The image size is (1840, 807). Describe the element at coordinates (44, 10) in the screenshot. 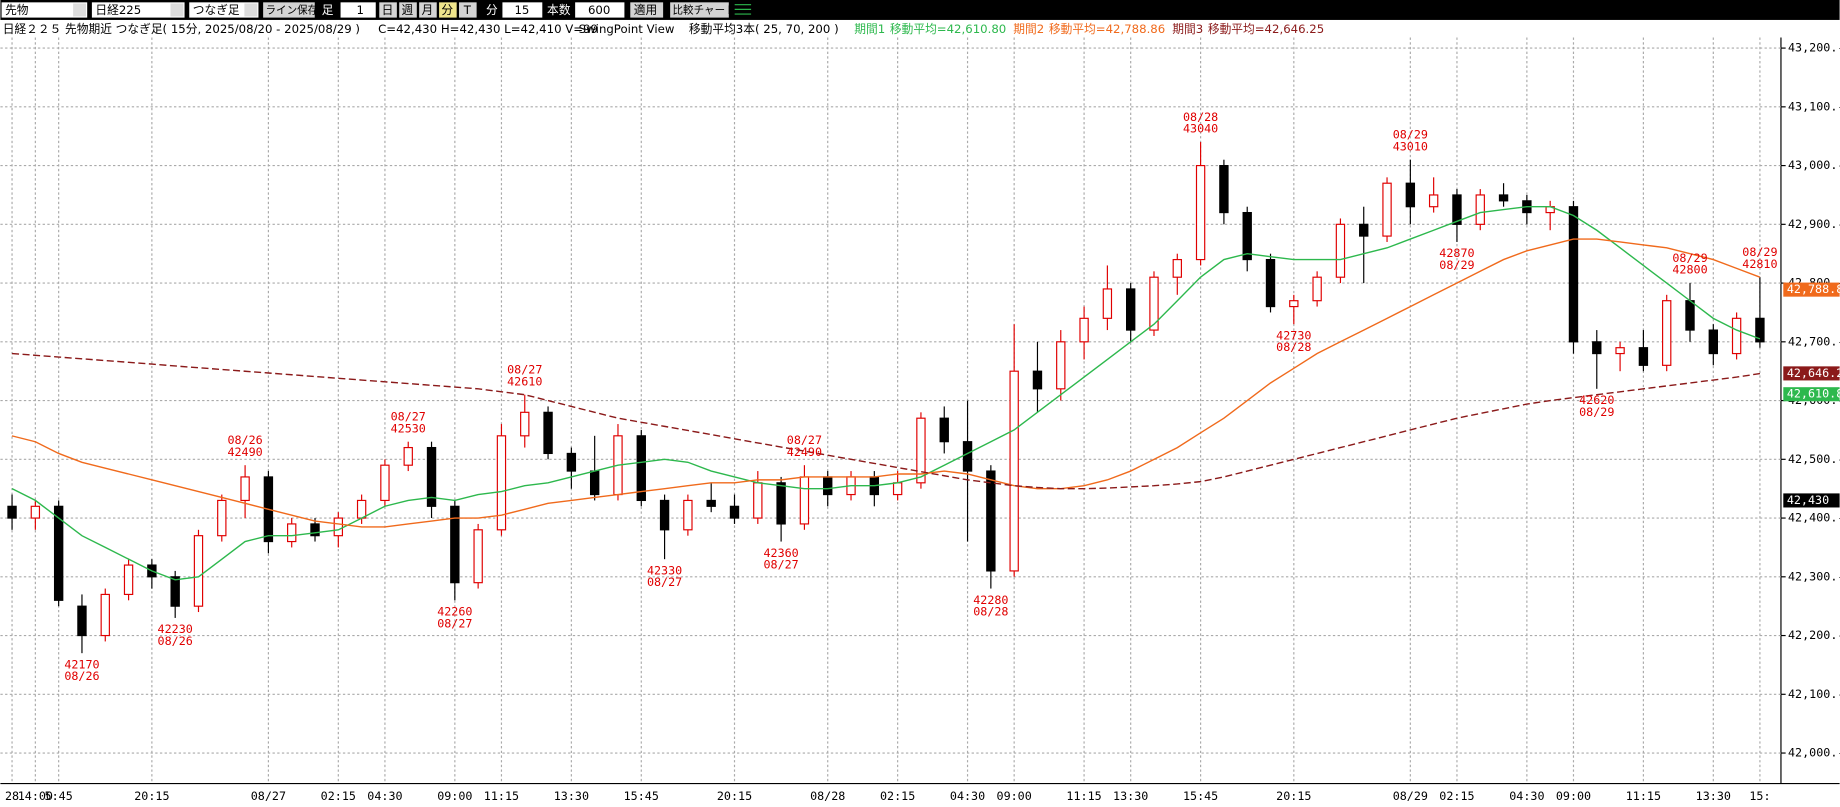

I see `market-select` at that location.